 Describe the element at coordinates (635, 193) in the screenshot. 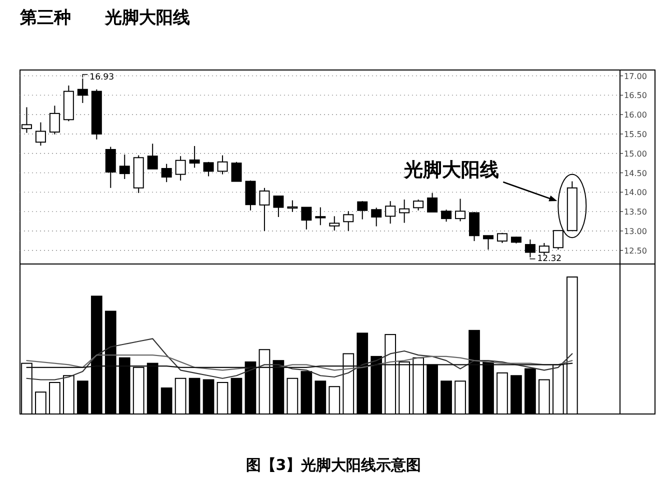

I see `y-tick-label: 14.00` at that location.